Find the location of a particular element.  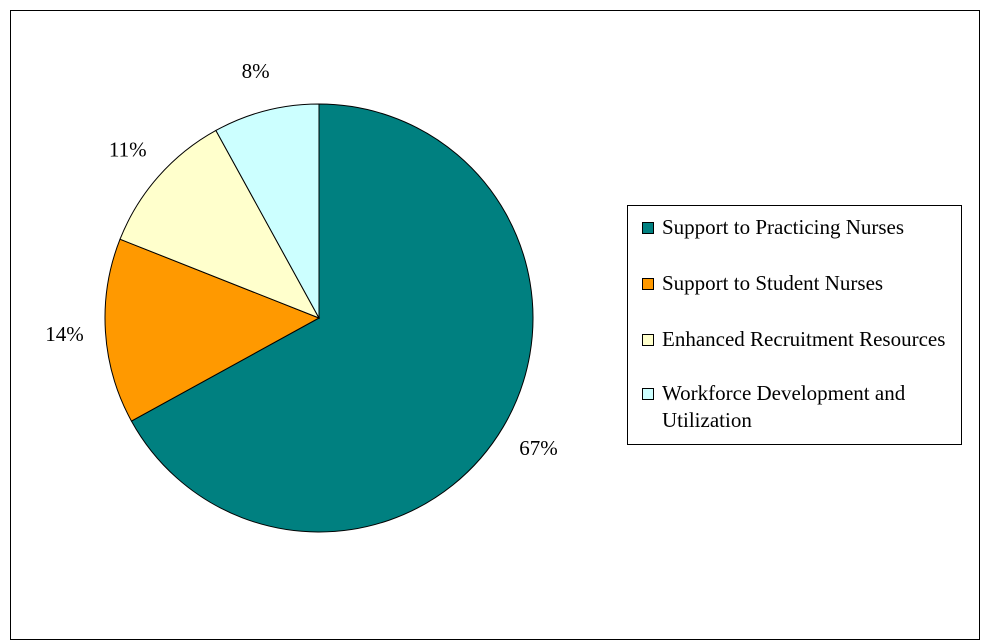

legend-swatch-recruitment-resources is located at coordinates (648, 340).